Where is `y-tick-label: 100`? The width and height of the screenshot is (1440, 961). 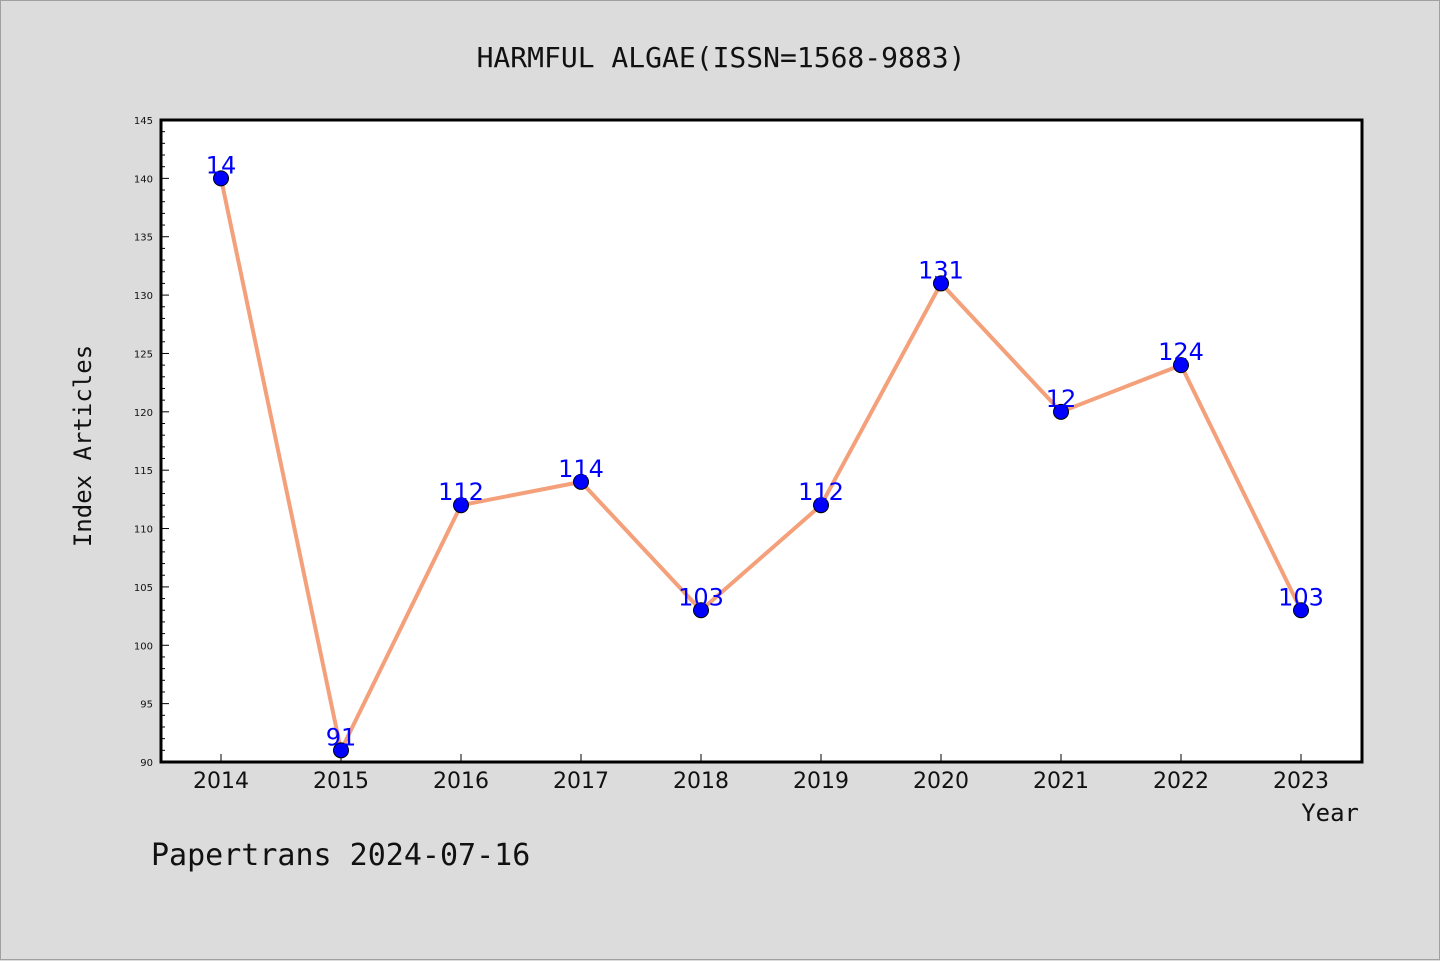
y-tick-label: 100 is located at coordinates (143, 646).